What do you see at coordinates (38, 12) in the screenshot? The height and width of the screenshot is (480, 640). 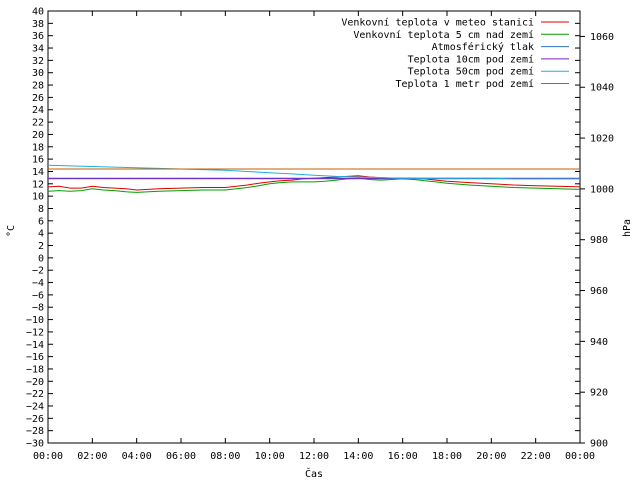 I see `left-tick-label: 40` at bounding box center [38, 12].